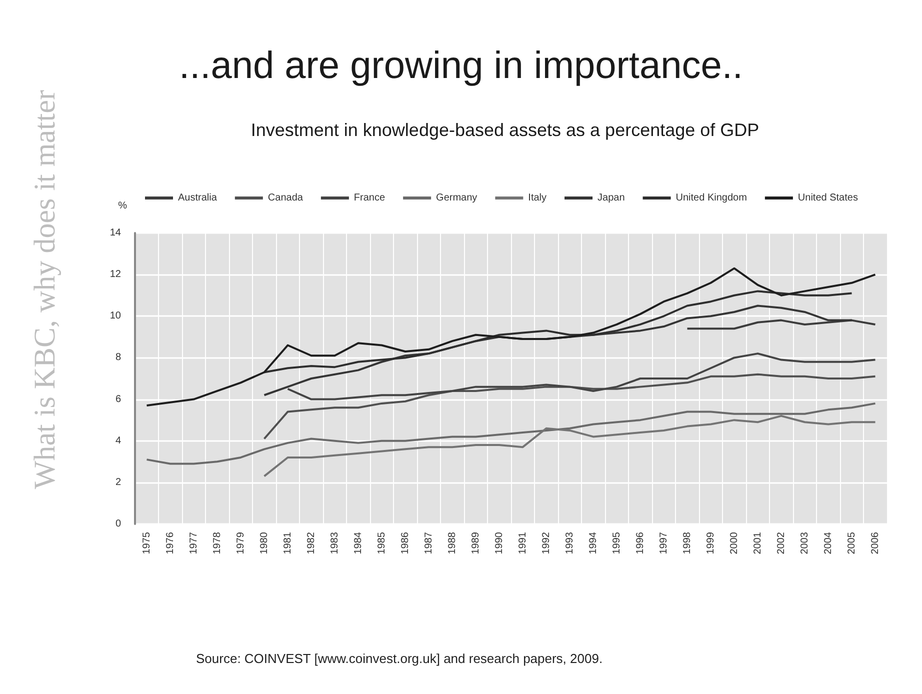 Image resolution: width=922 pixels, height=694 pixels. I want to click on y-tick-label: 14, so click(116, 233).